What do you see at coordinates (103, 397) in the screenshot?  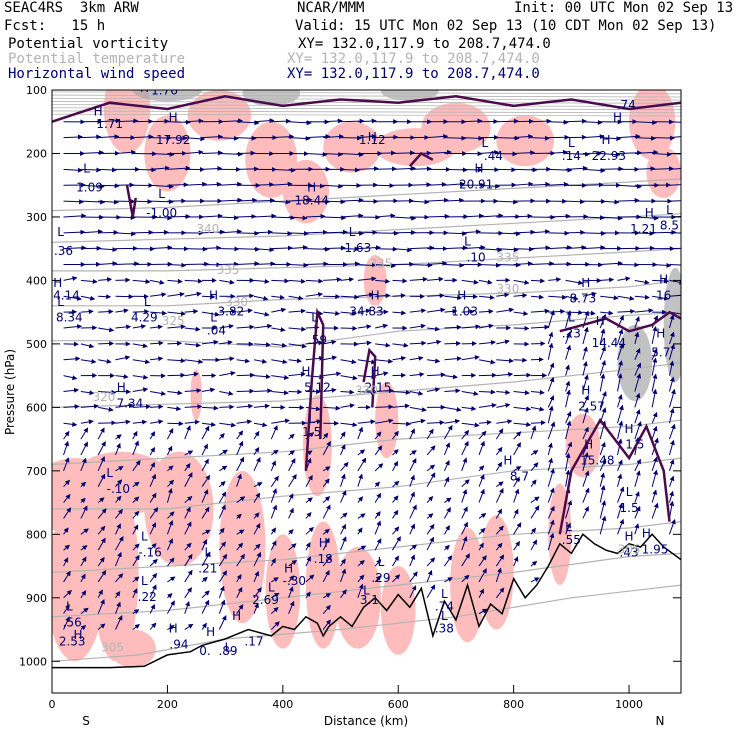 I see `theta-label: 320` at bounding box center [103, 397].